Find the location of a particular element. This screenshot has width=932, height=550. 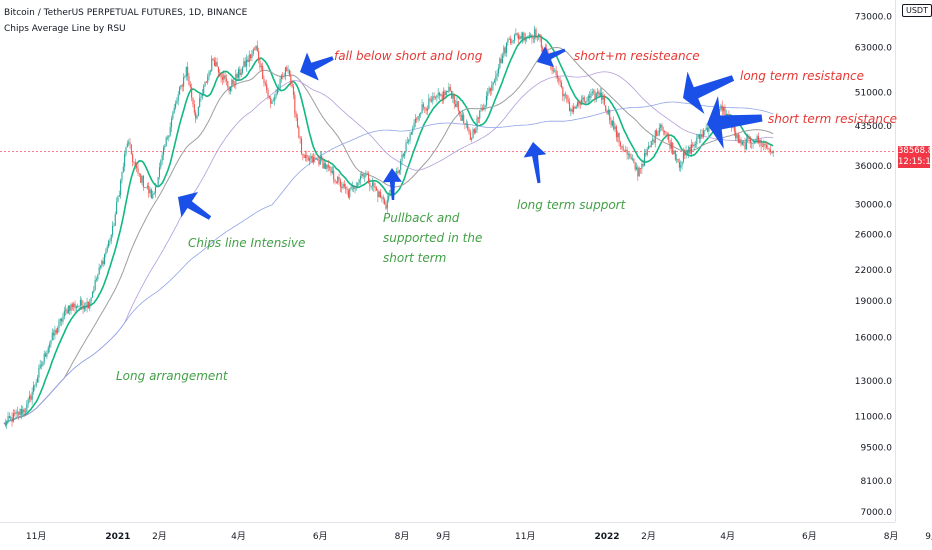

currency-button: USDT is located at coordinates (917, 10).